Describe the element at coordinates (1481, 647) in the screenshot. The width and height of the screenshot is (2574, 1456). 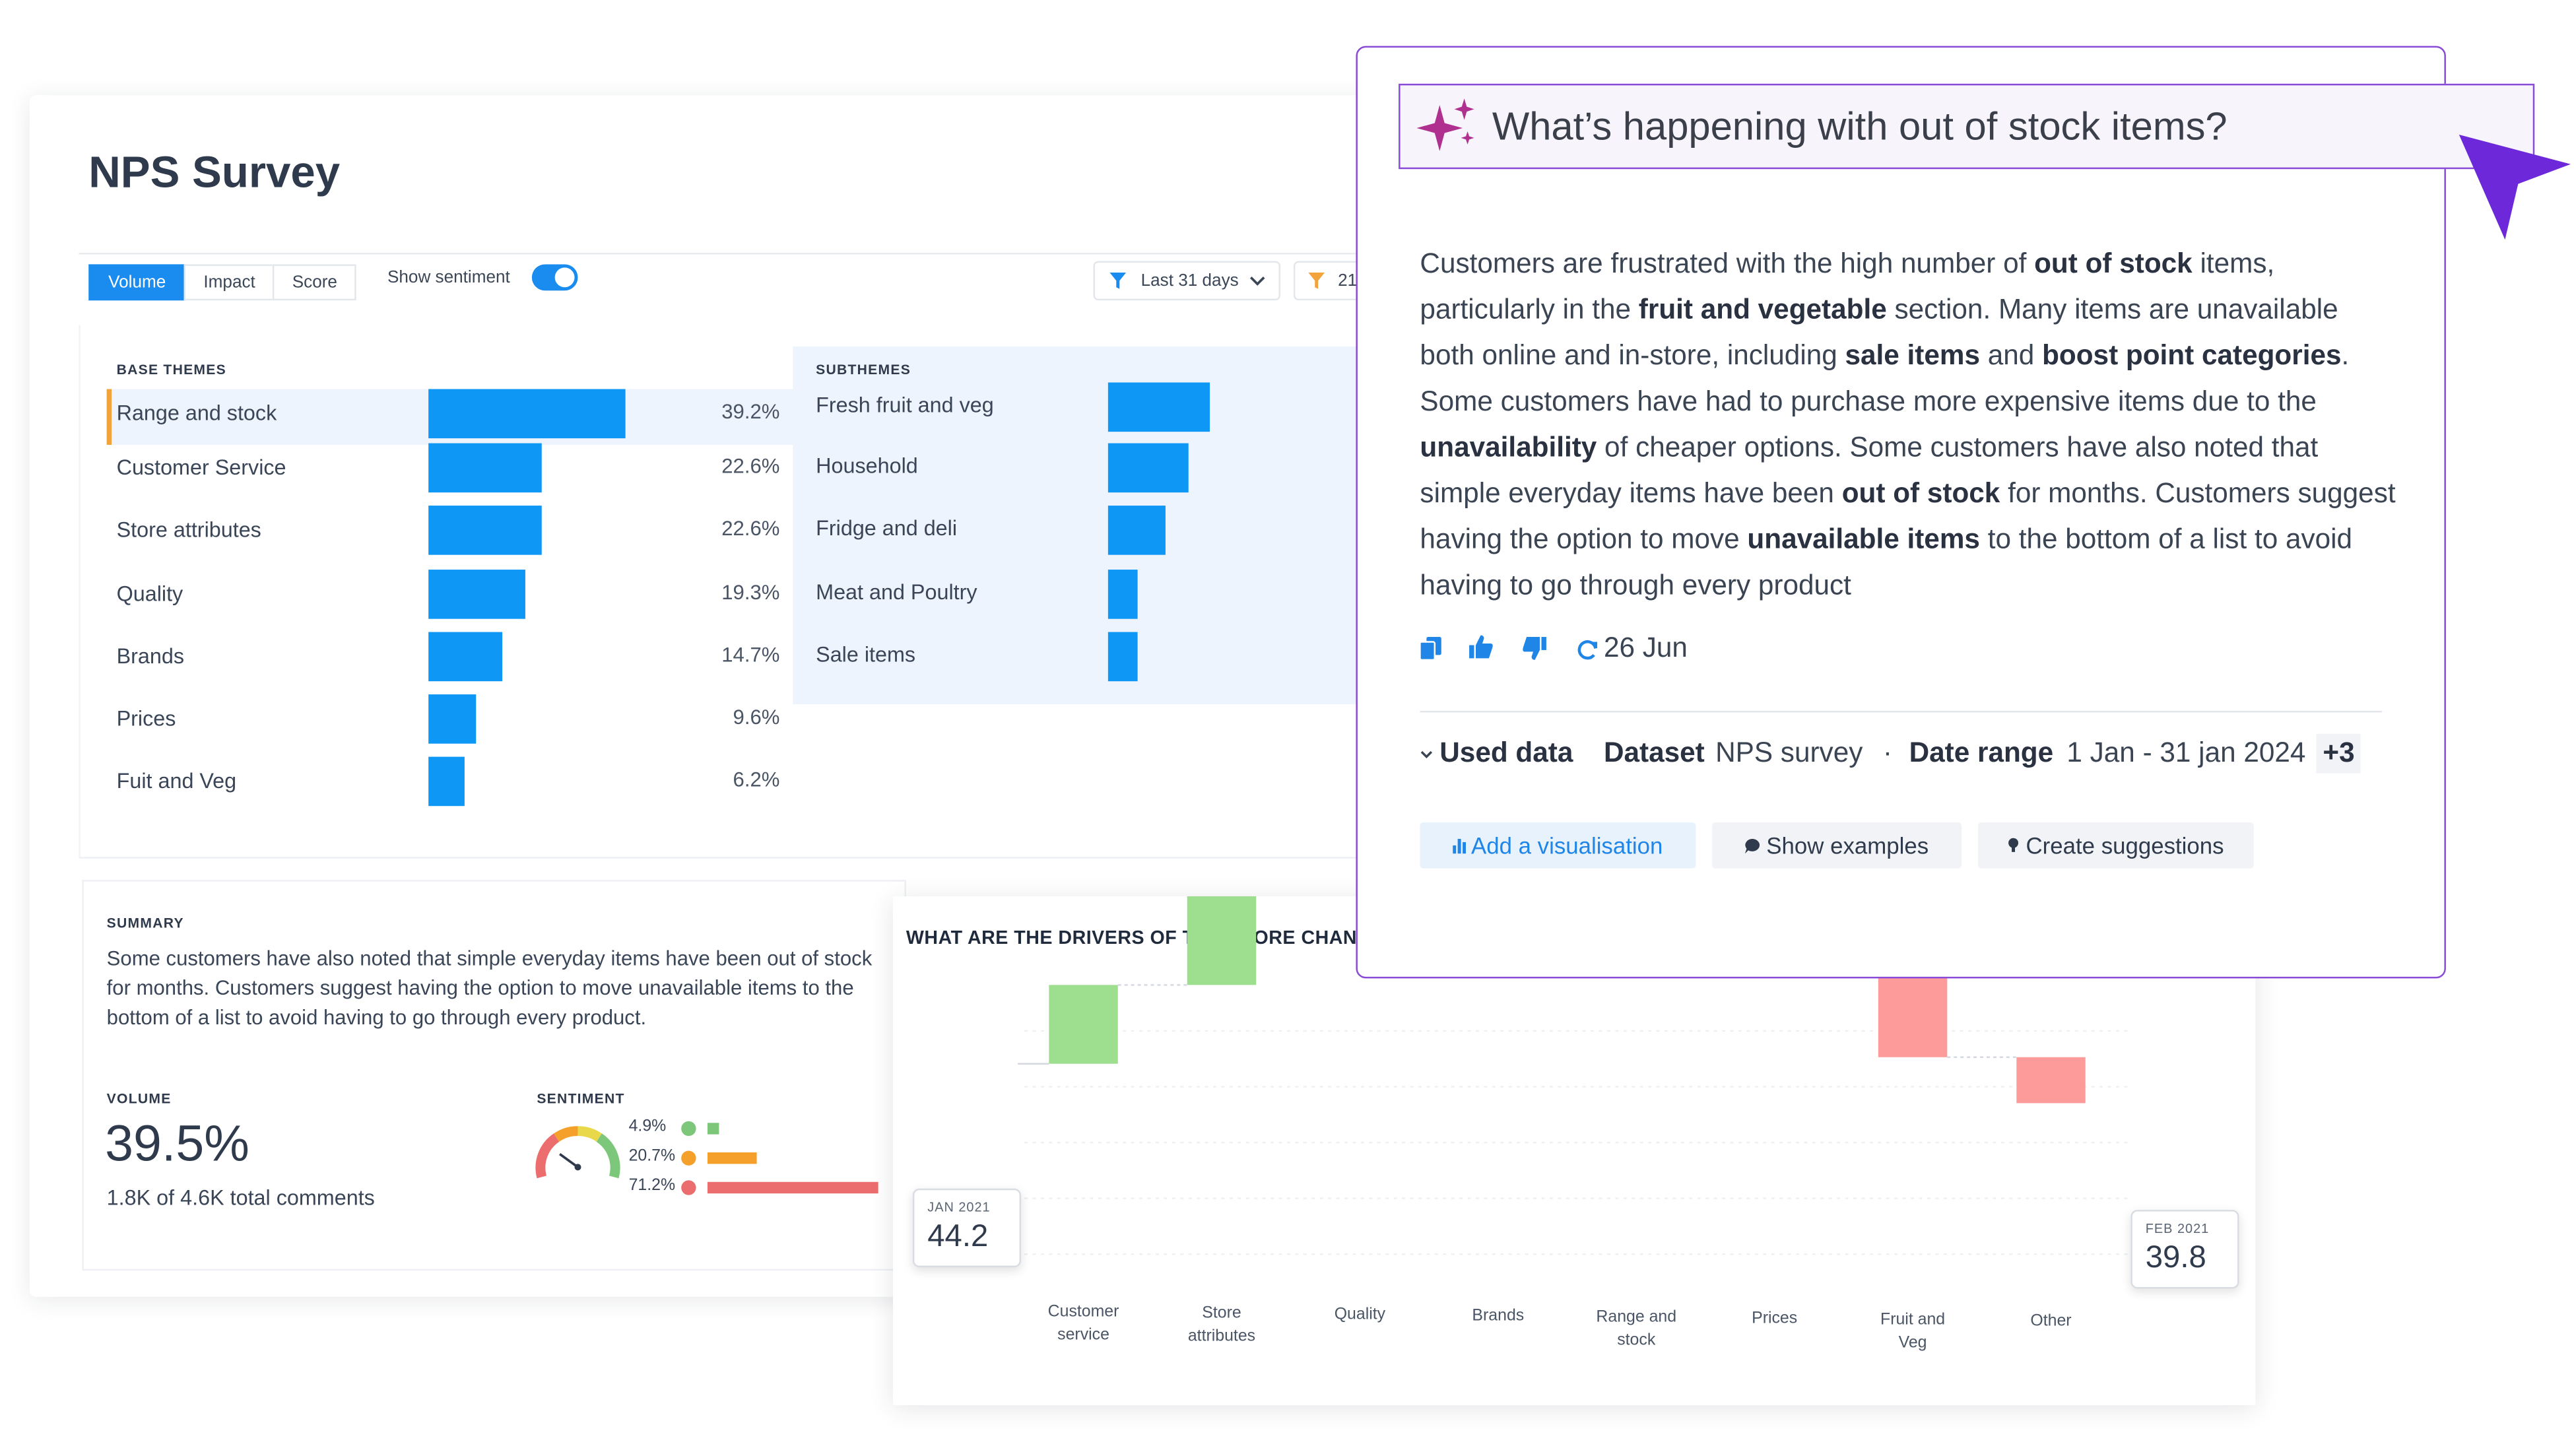
I see `thumbs-up-icon` at that location.